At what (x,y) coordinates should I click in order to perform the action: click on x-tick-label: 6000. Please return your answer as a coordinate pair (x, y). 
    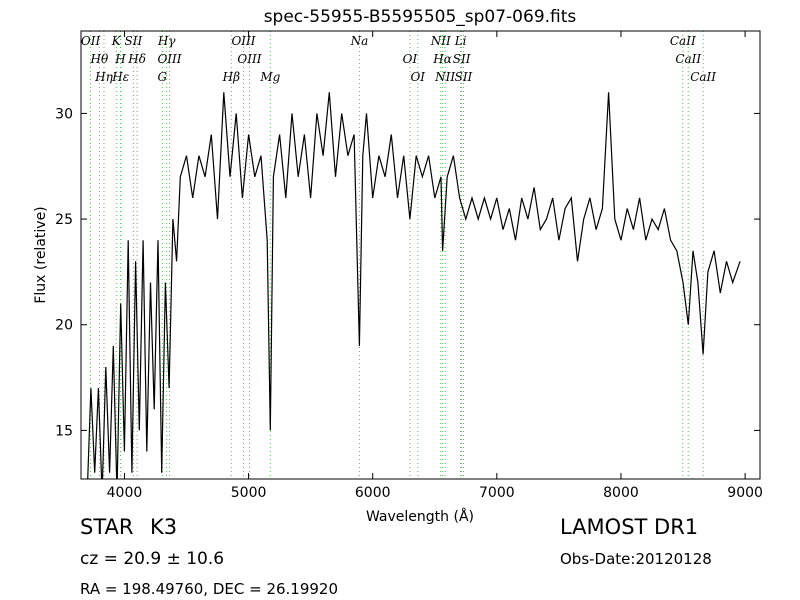
    Looking at the image, I should click on (373, 493).